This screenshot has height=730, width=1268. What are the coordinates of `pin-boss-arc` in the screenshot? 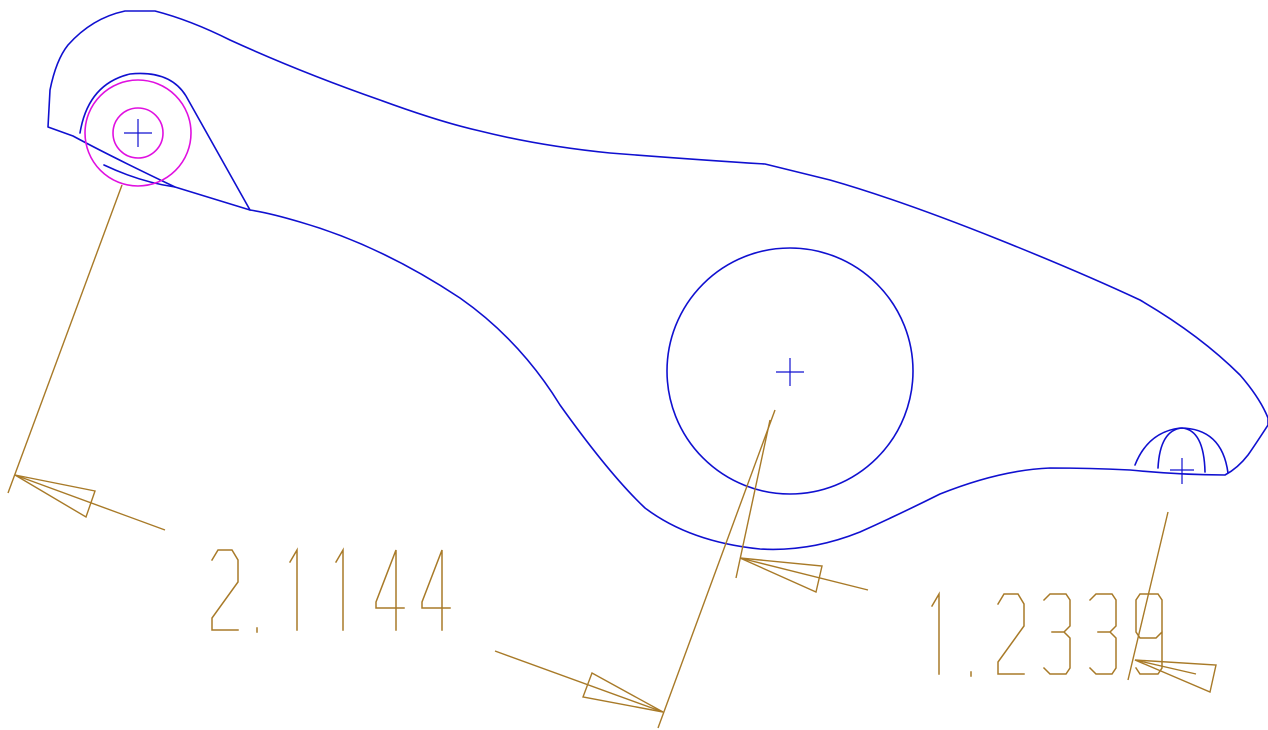 It's located at (165, 141).